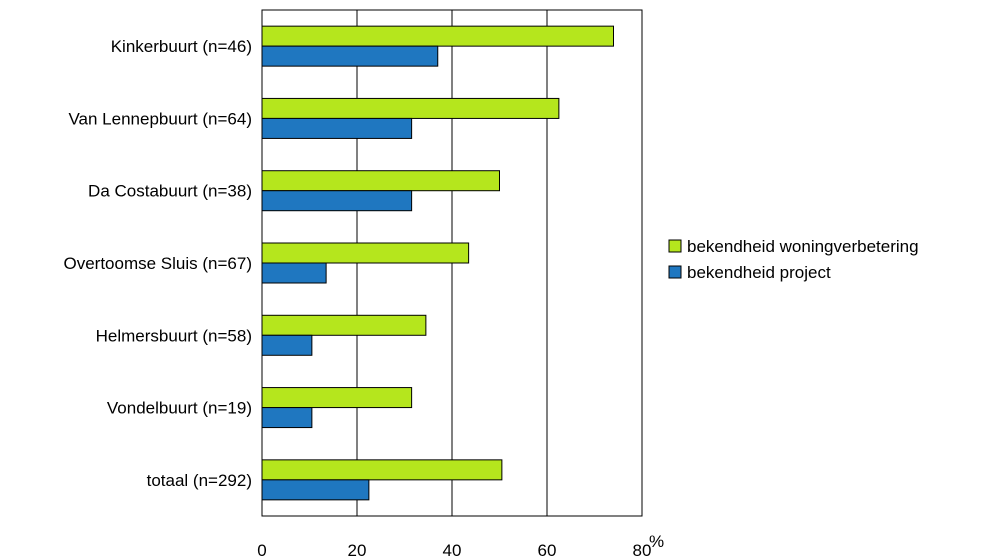  Describe the element at coordinates (199, 480) in the screenshot. I see `category-label: totaal (n=292)` at that location.